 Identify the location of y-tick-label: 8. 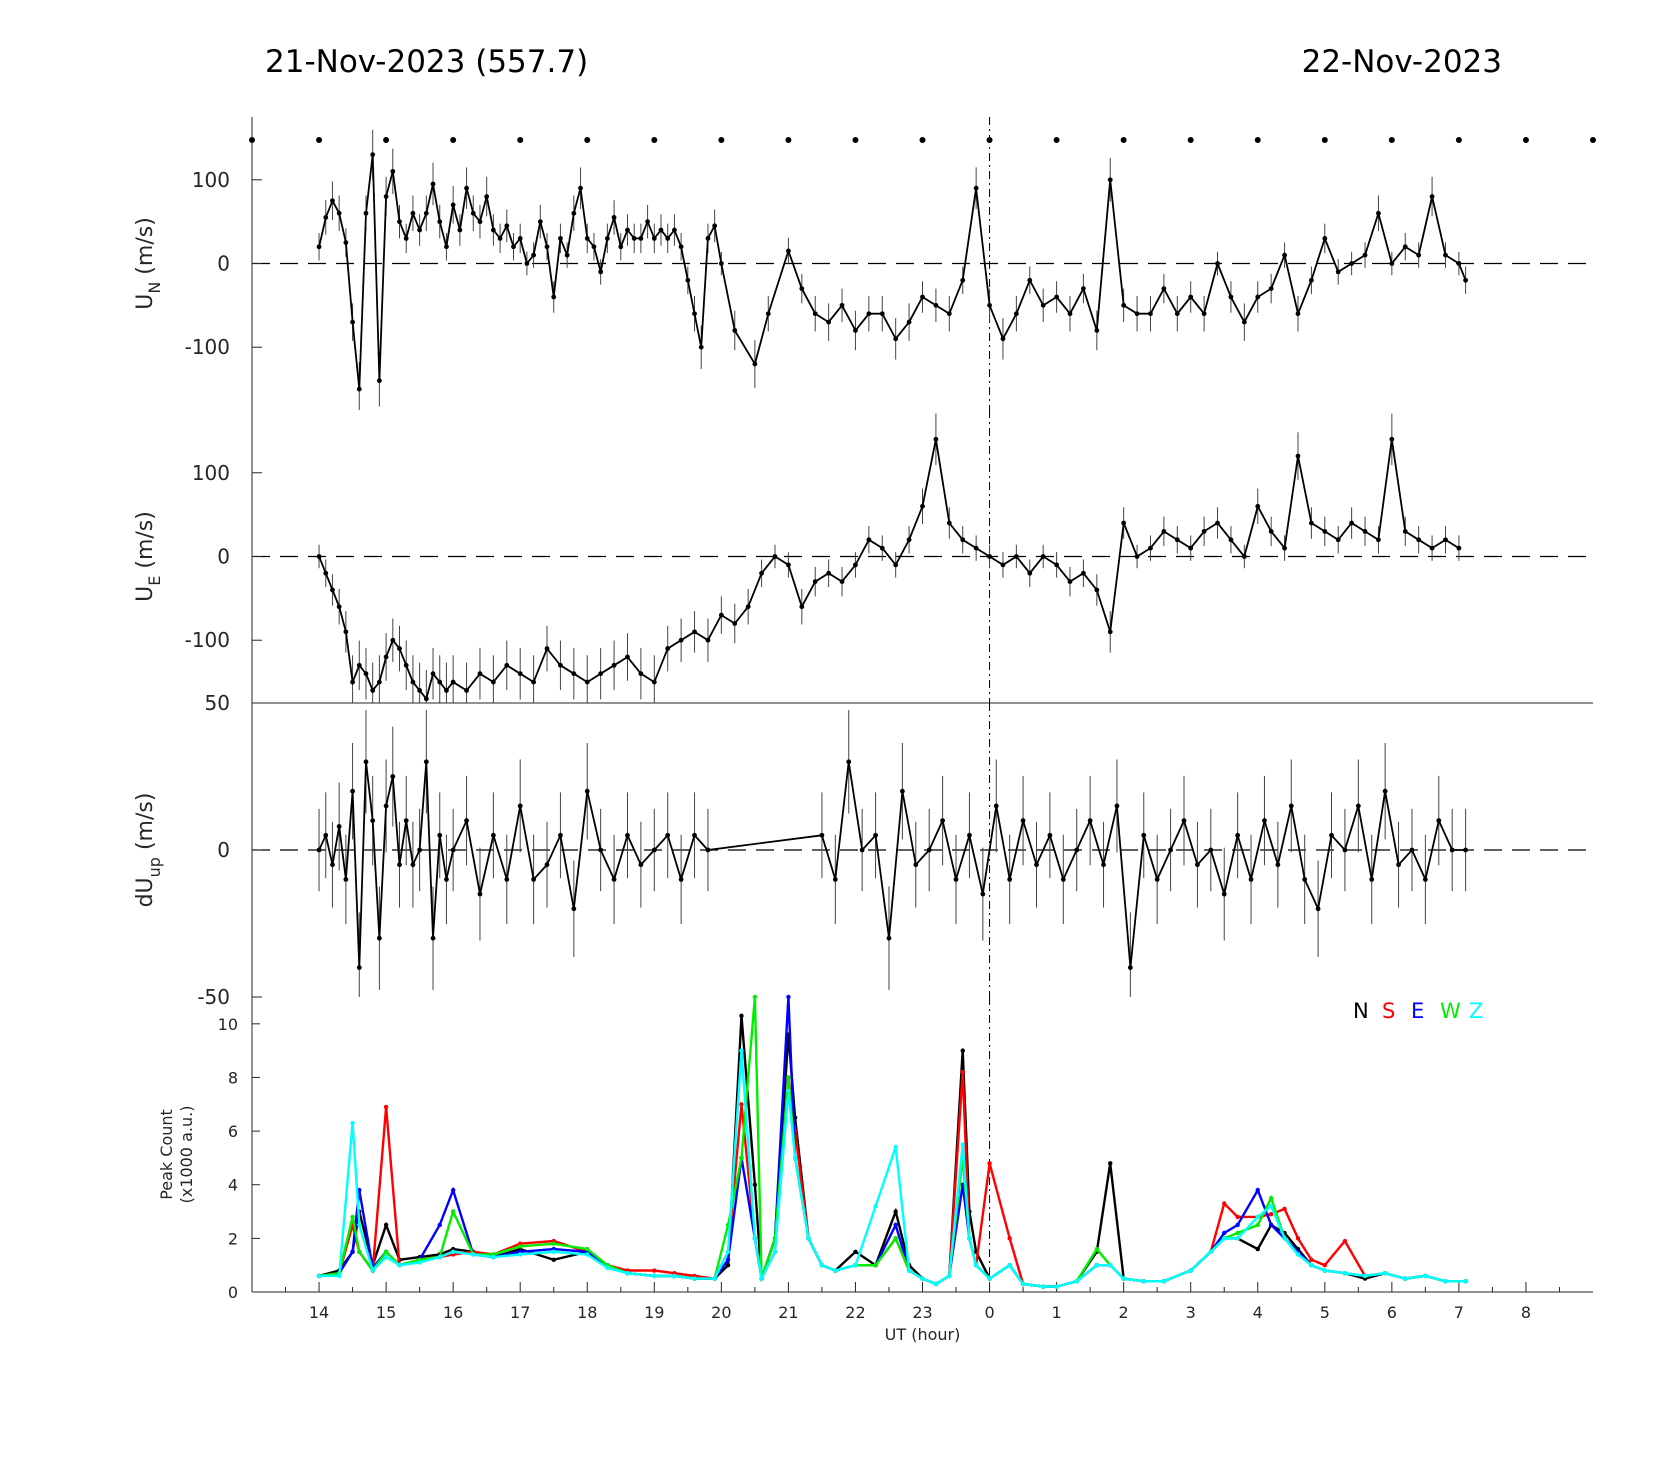
(233, 1077).